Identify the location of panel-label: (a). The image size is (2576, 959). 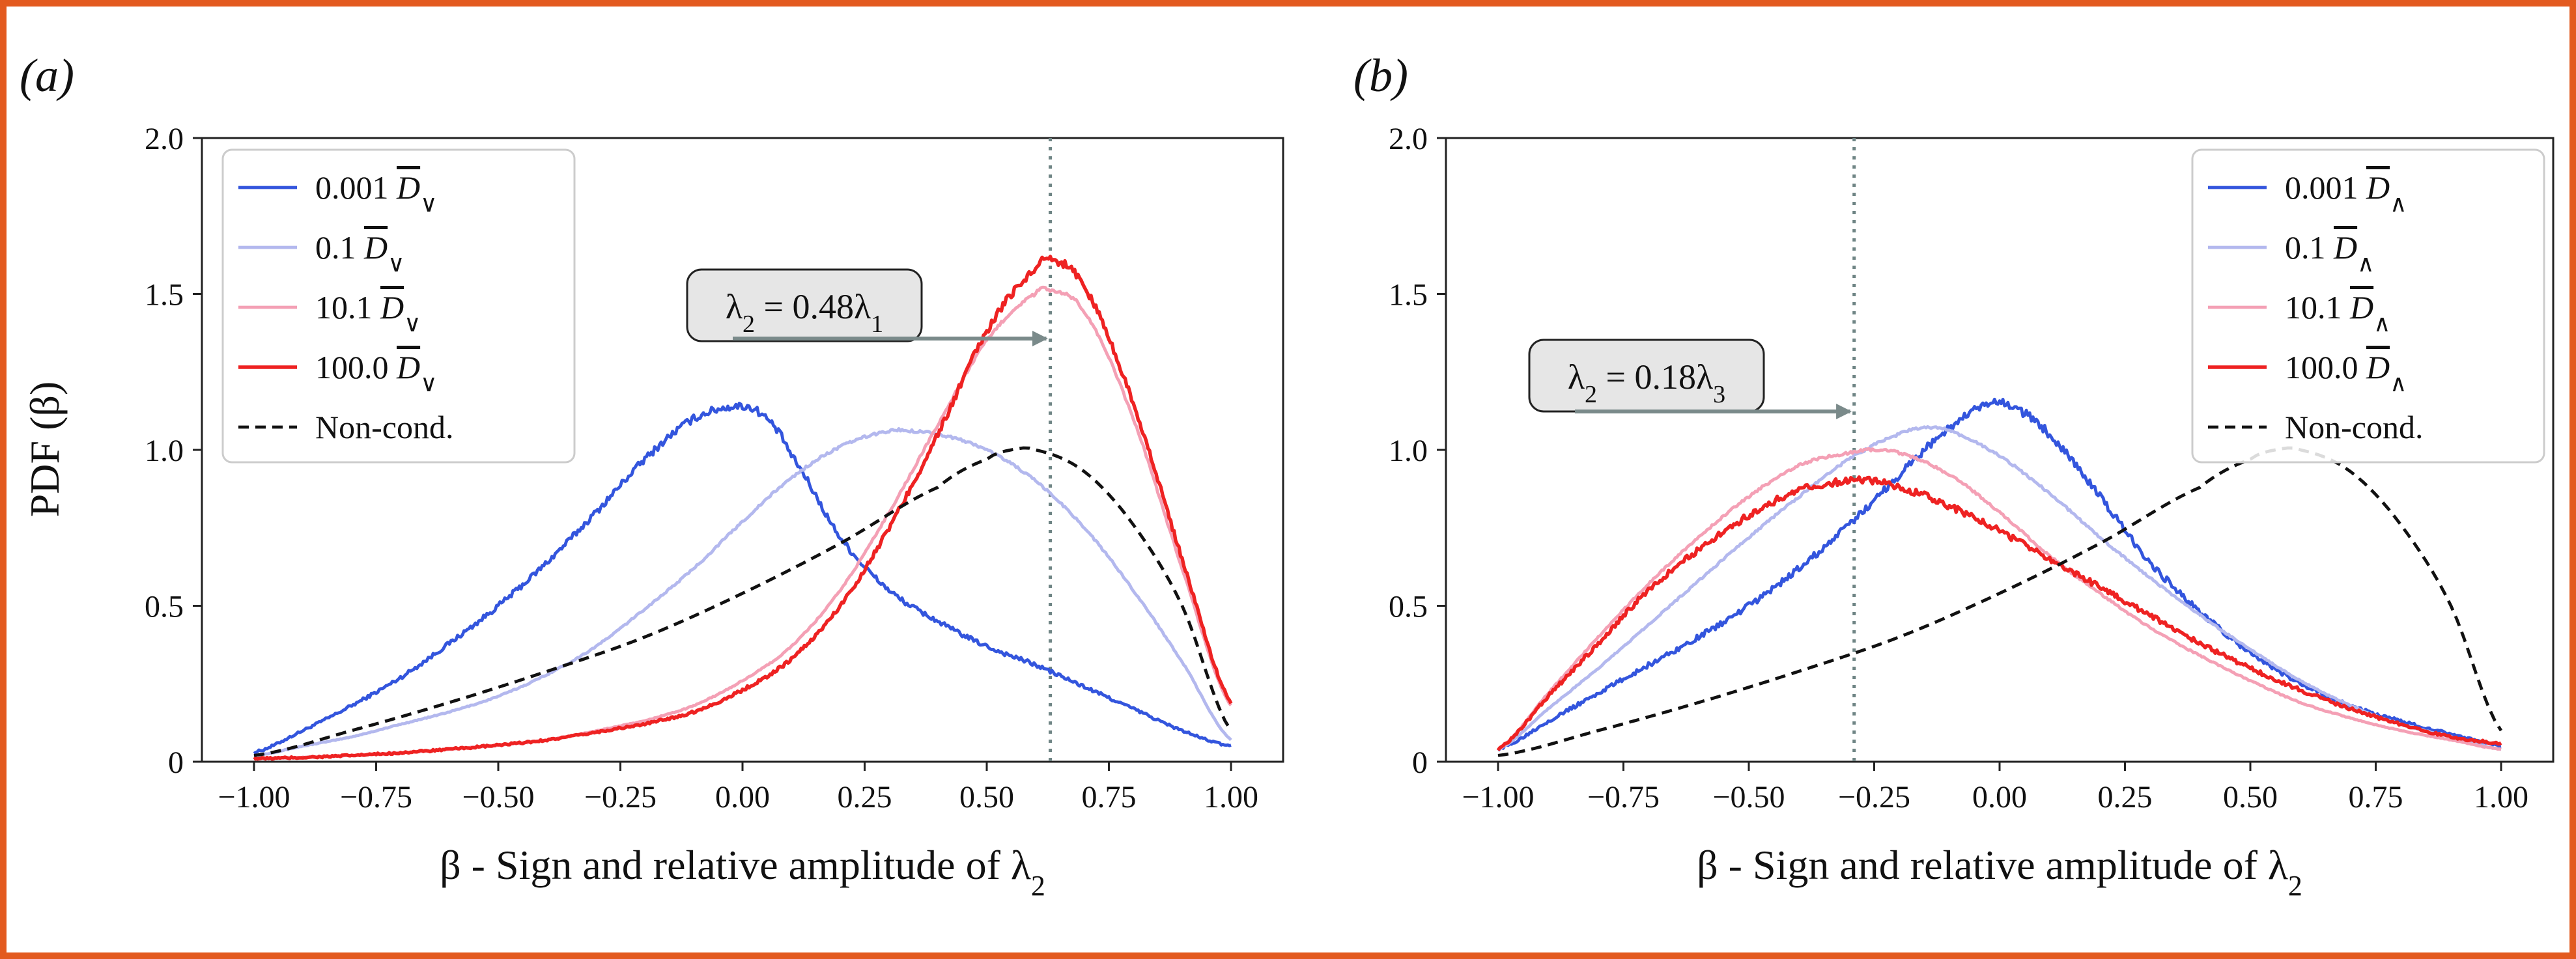
(47, 75).